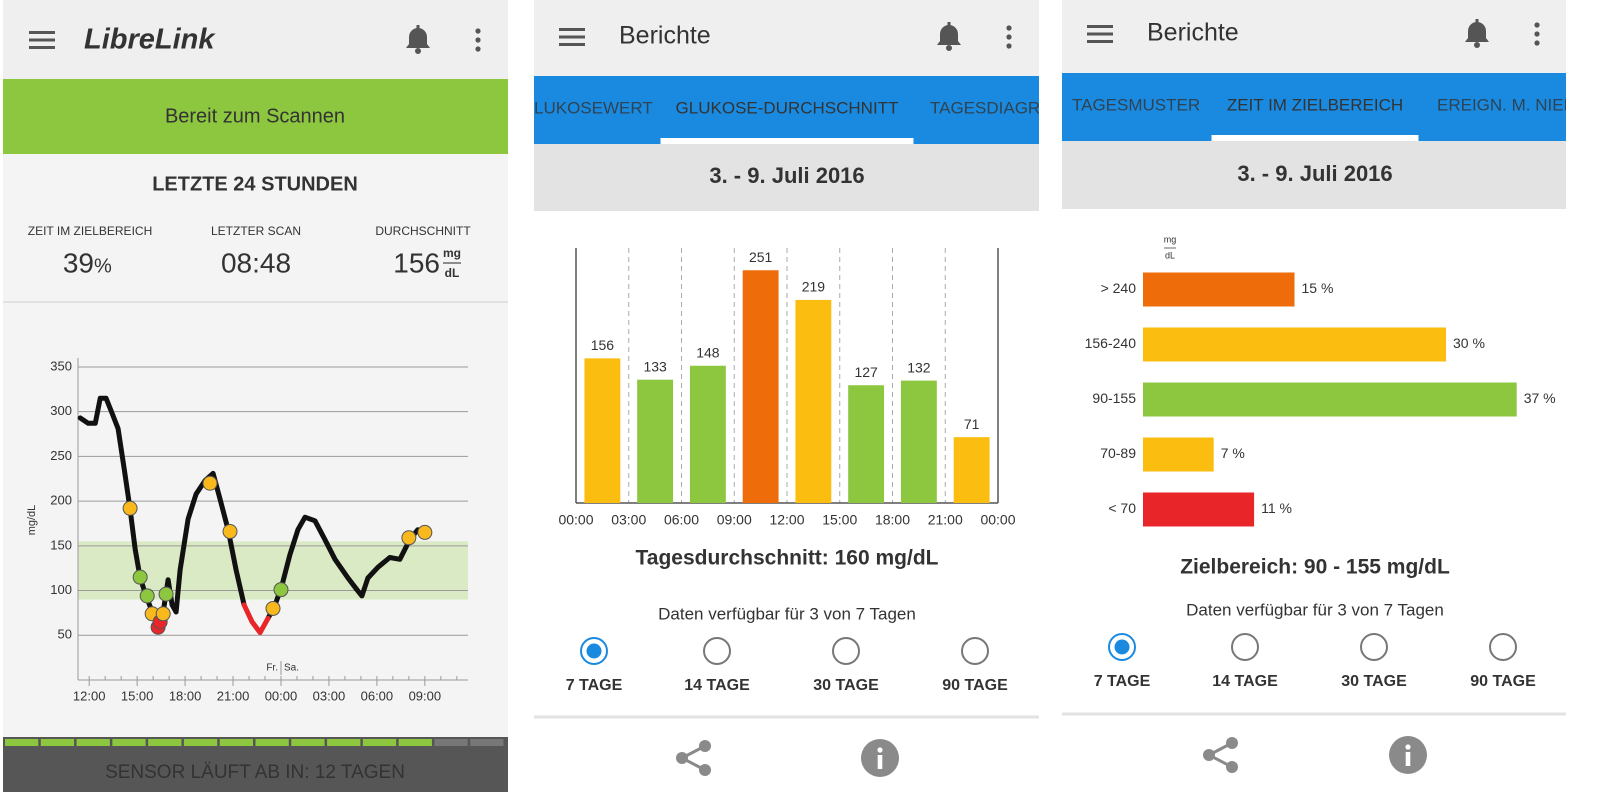 The height and width of the screenshot is (809, 1600). Describe the element at coordinates (1136, 104) in the screenshot. I see `tab: TAGESMUSTER` at that location.